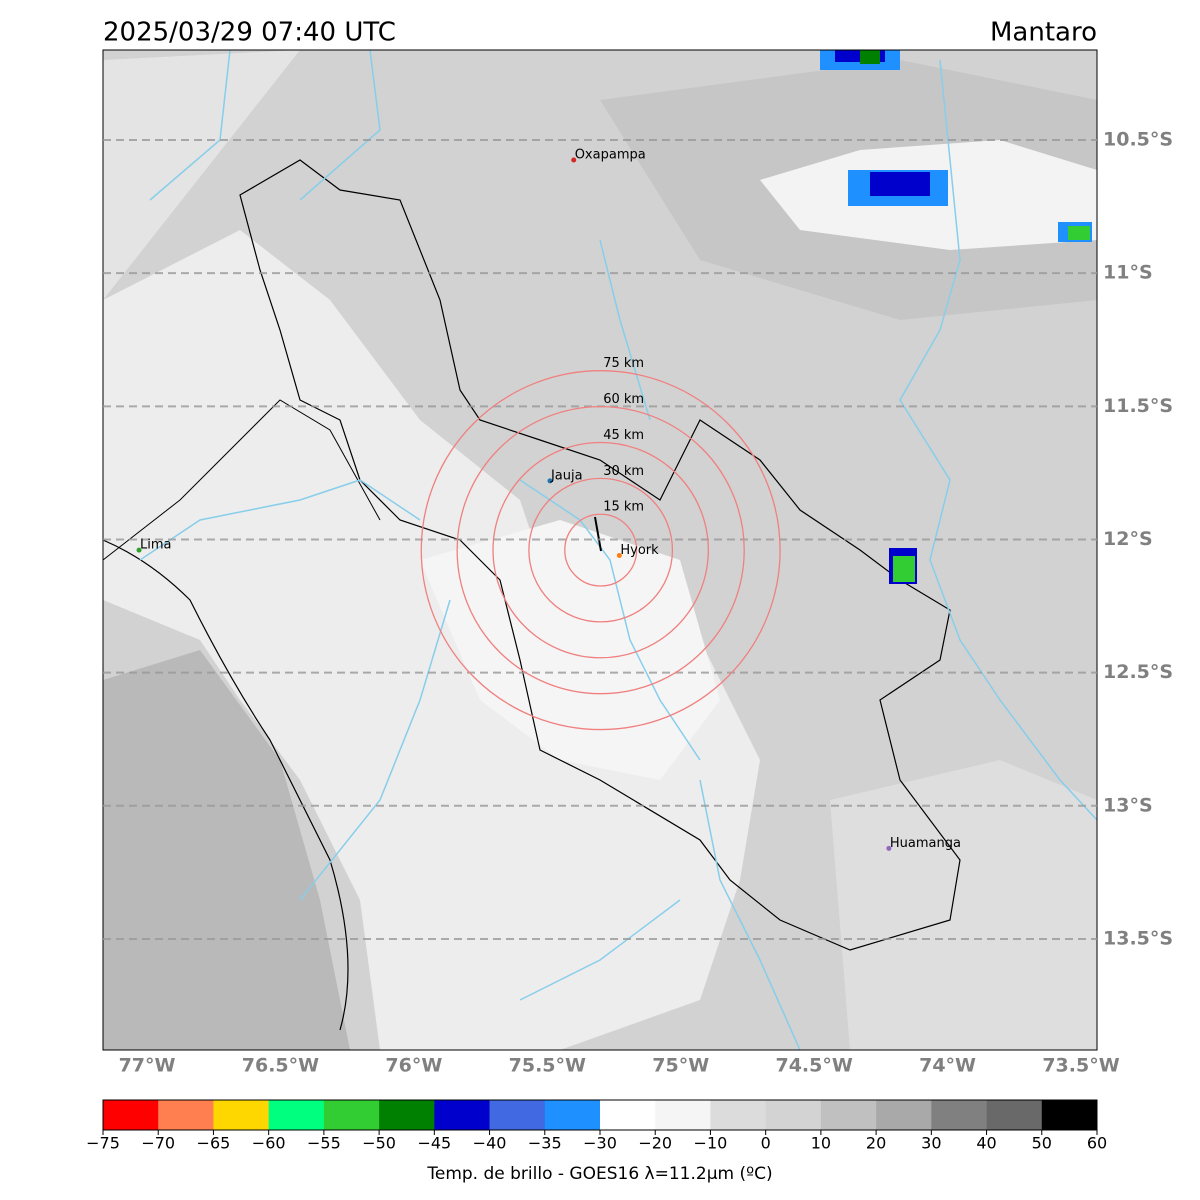 The image size is (1200, 1200). Describe the element at coordinates (600, 1143) in the screenshot. I see `colorbar-tick-label: −30` at that location.